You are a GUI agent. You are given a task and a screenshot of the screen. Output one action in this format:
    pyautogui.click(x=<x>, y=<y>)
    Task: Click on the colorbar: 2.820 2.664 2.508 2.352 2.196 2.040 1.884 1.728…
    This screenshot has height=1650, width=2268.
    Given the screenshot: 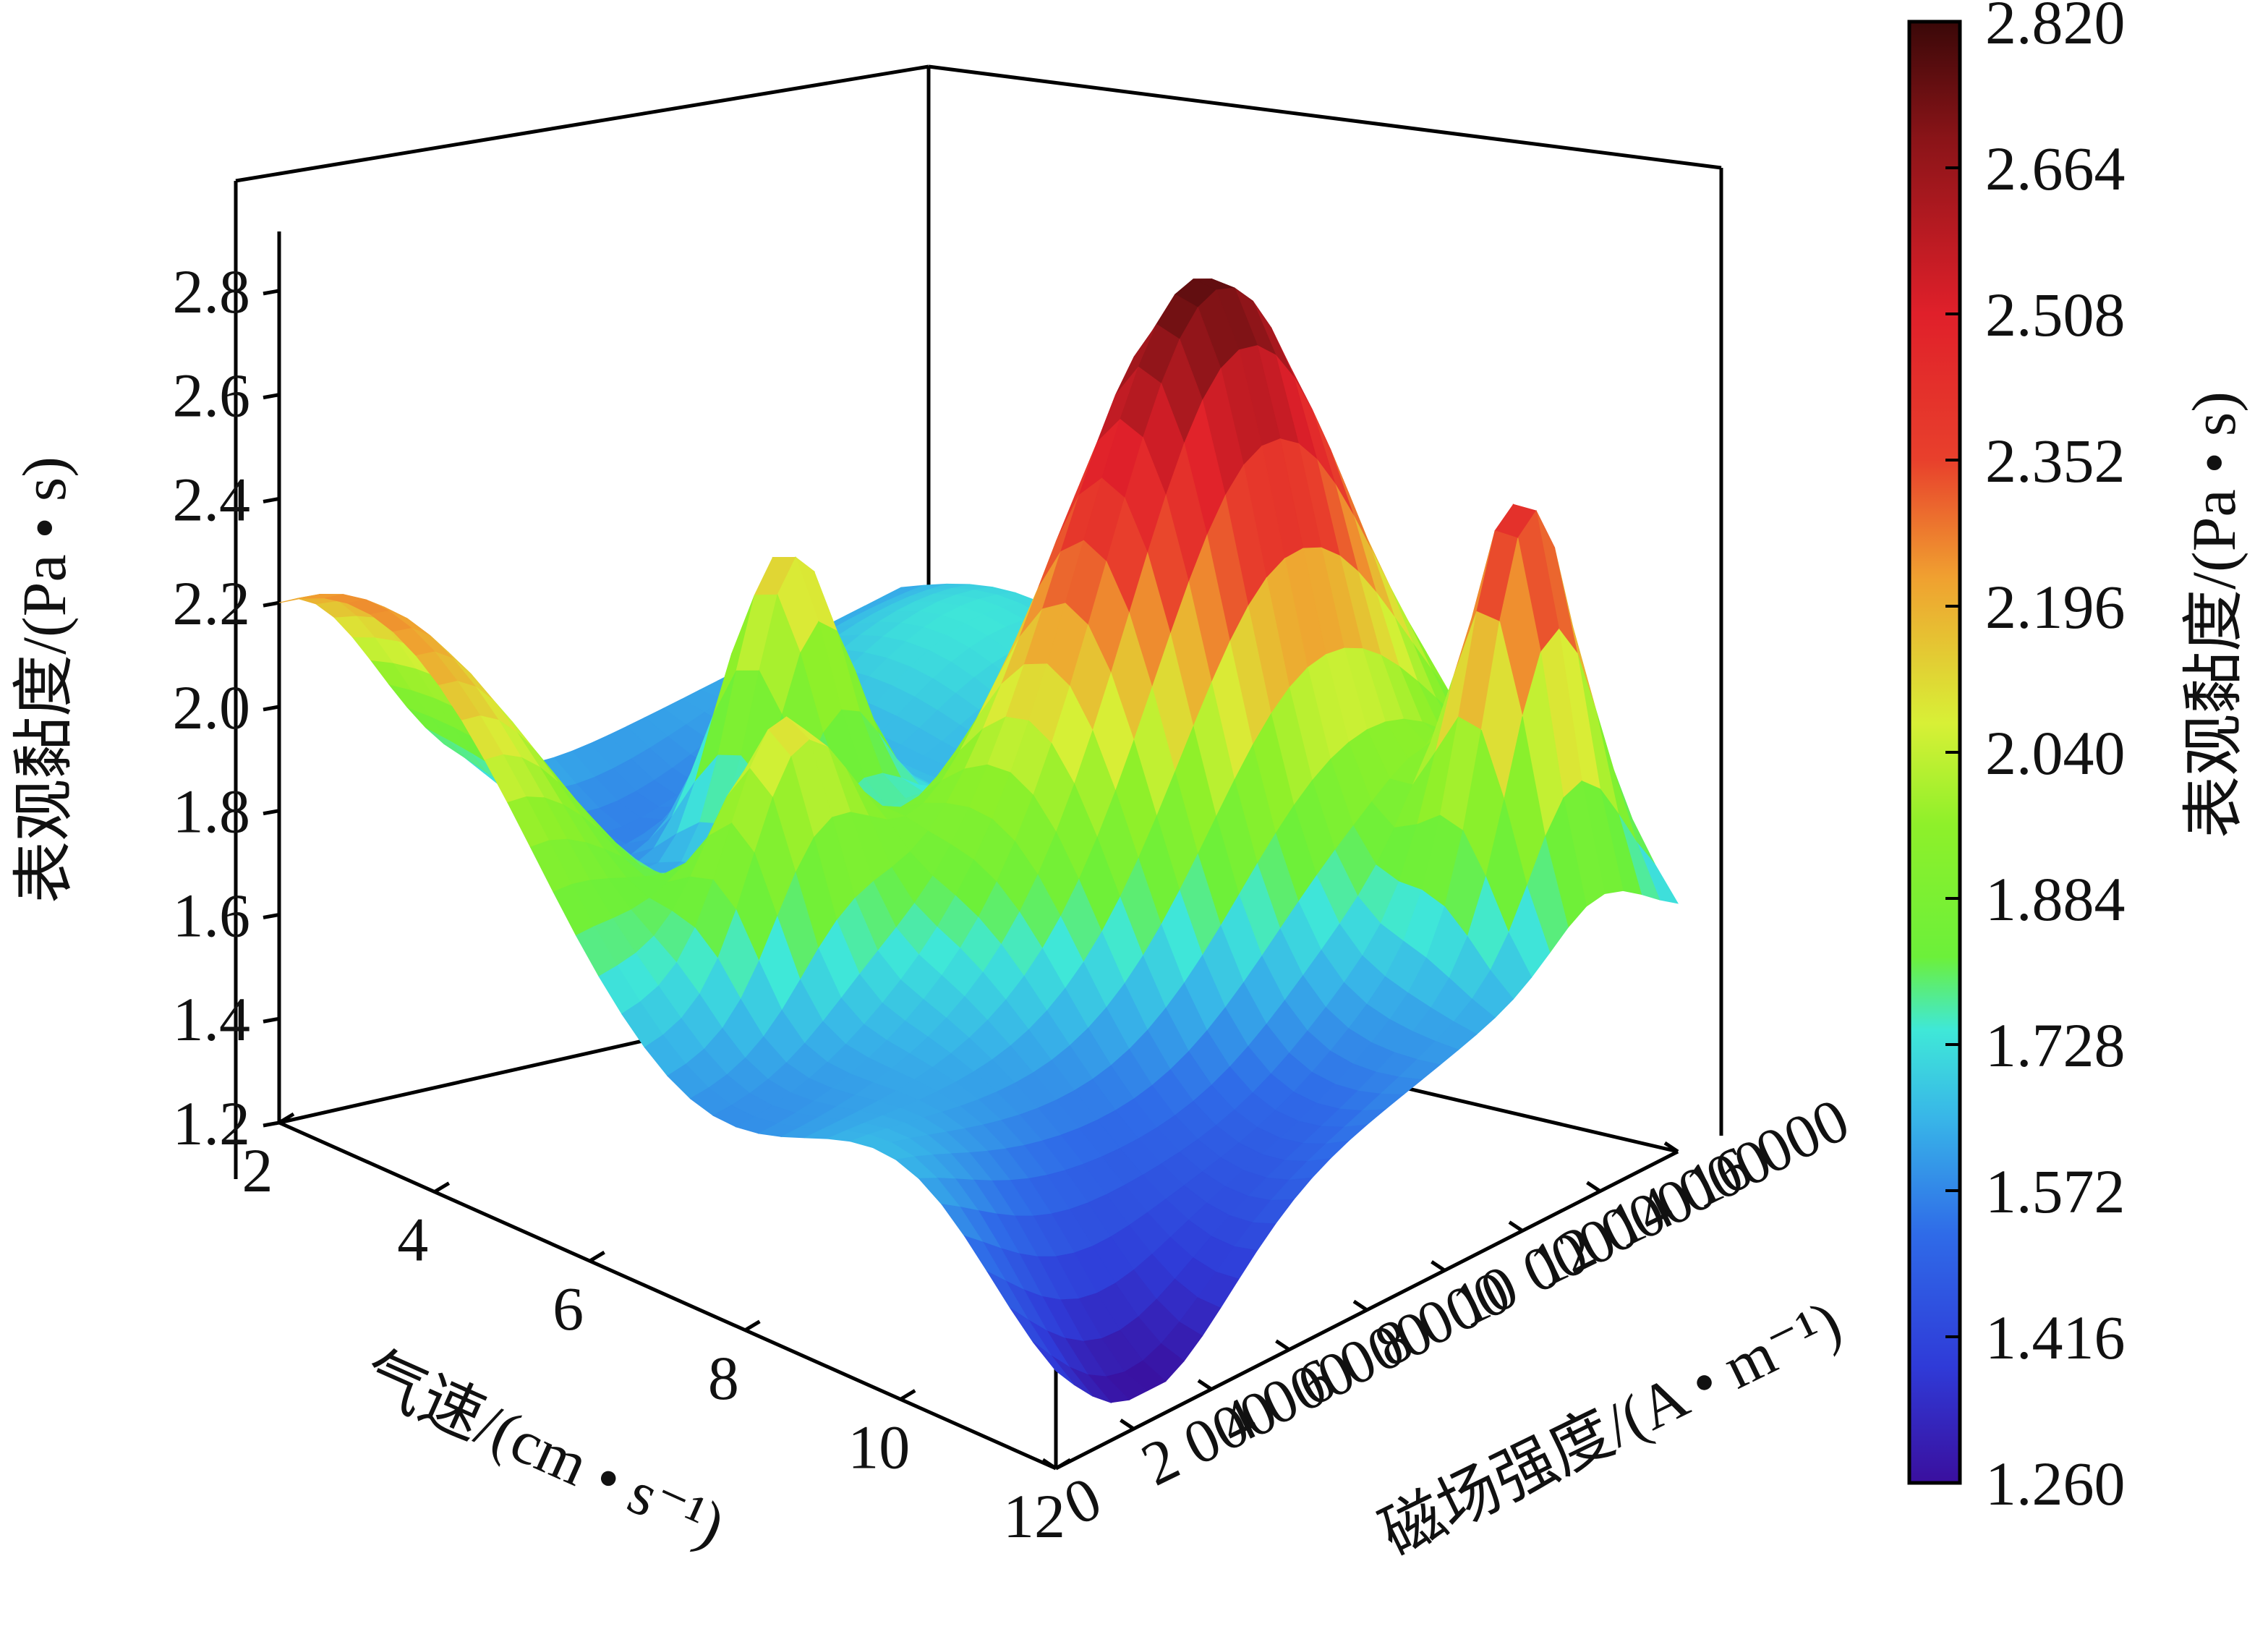 What is the action you would take?
    pyautogui.click(x=2077, y=759)
    